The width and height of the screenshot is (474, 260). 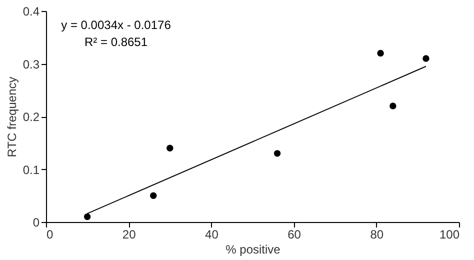 I want to click on y-tick-label: 0.3, so click(x=31, y=64).